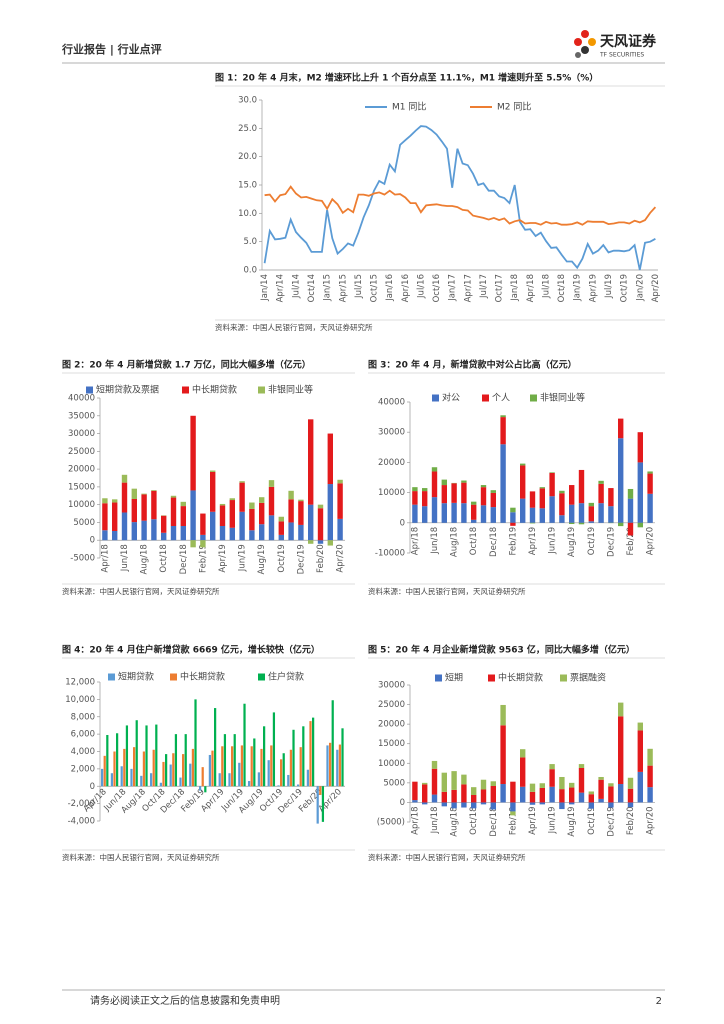 The image size is (724, 1024). I want to click on legend-label: 中长期贷款, so click(520, 678).